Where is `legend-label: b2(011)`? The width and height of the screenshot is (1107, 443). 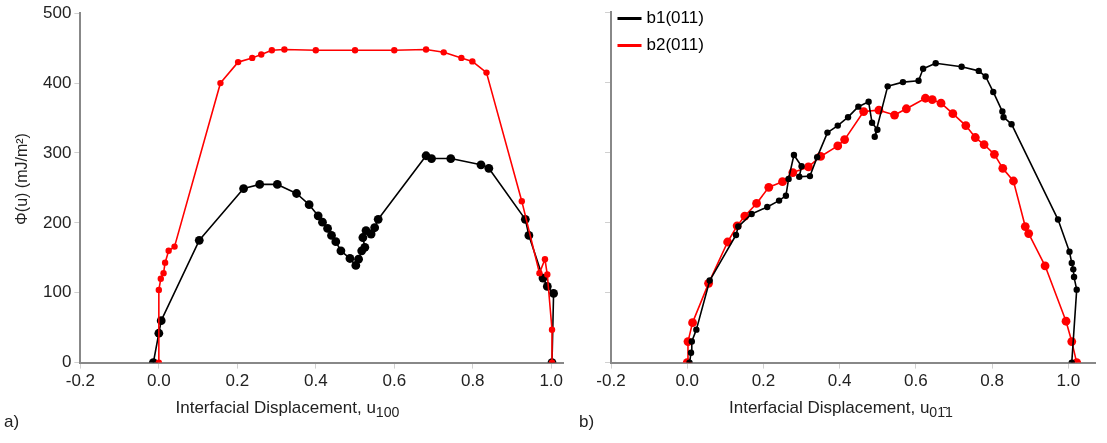 legend-label: b2(011) is located at coordinates (675, 45).